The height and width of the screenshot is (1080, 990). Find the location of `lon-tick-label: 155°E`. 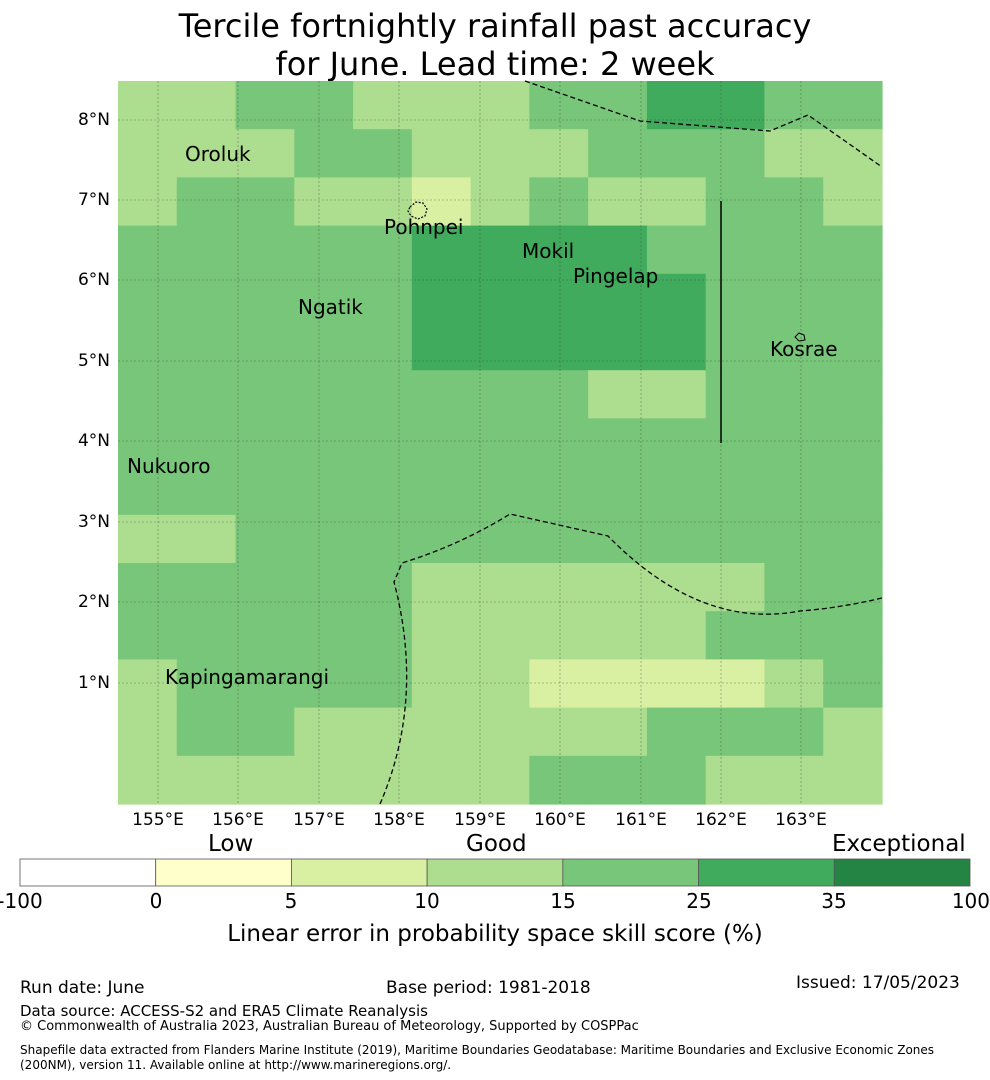

lon-tick-label: 155°E is located at coordinates (158, 820).